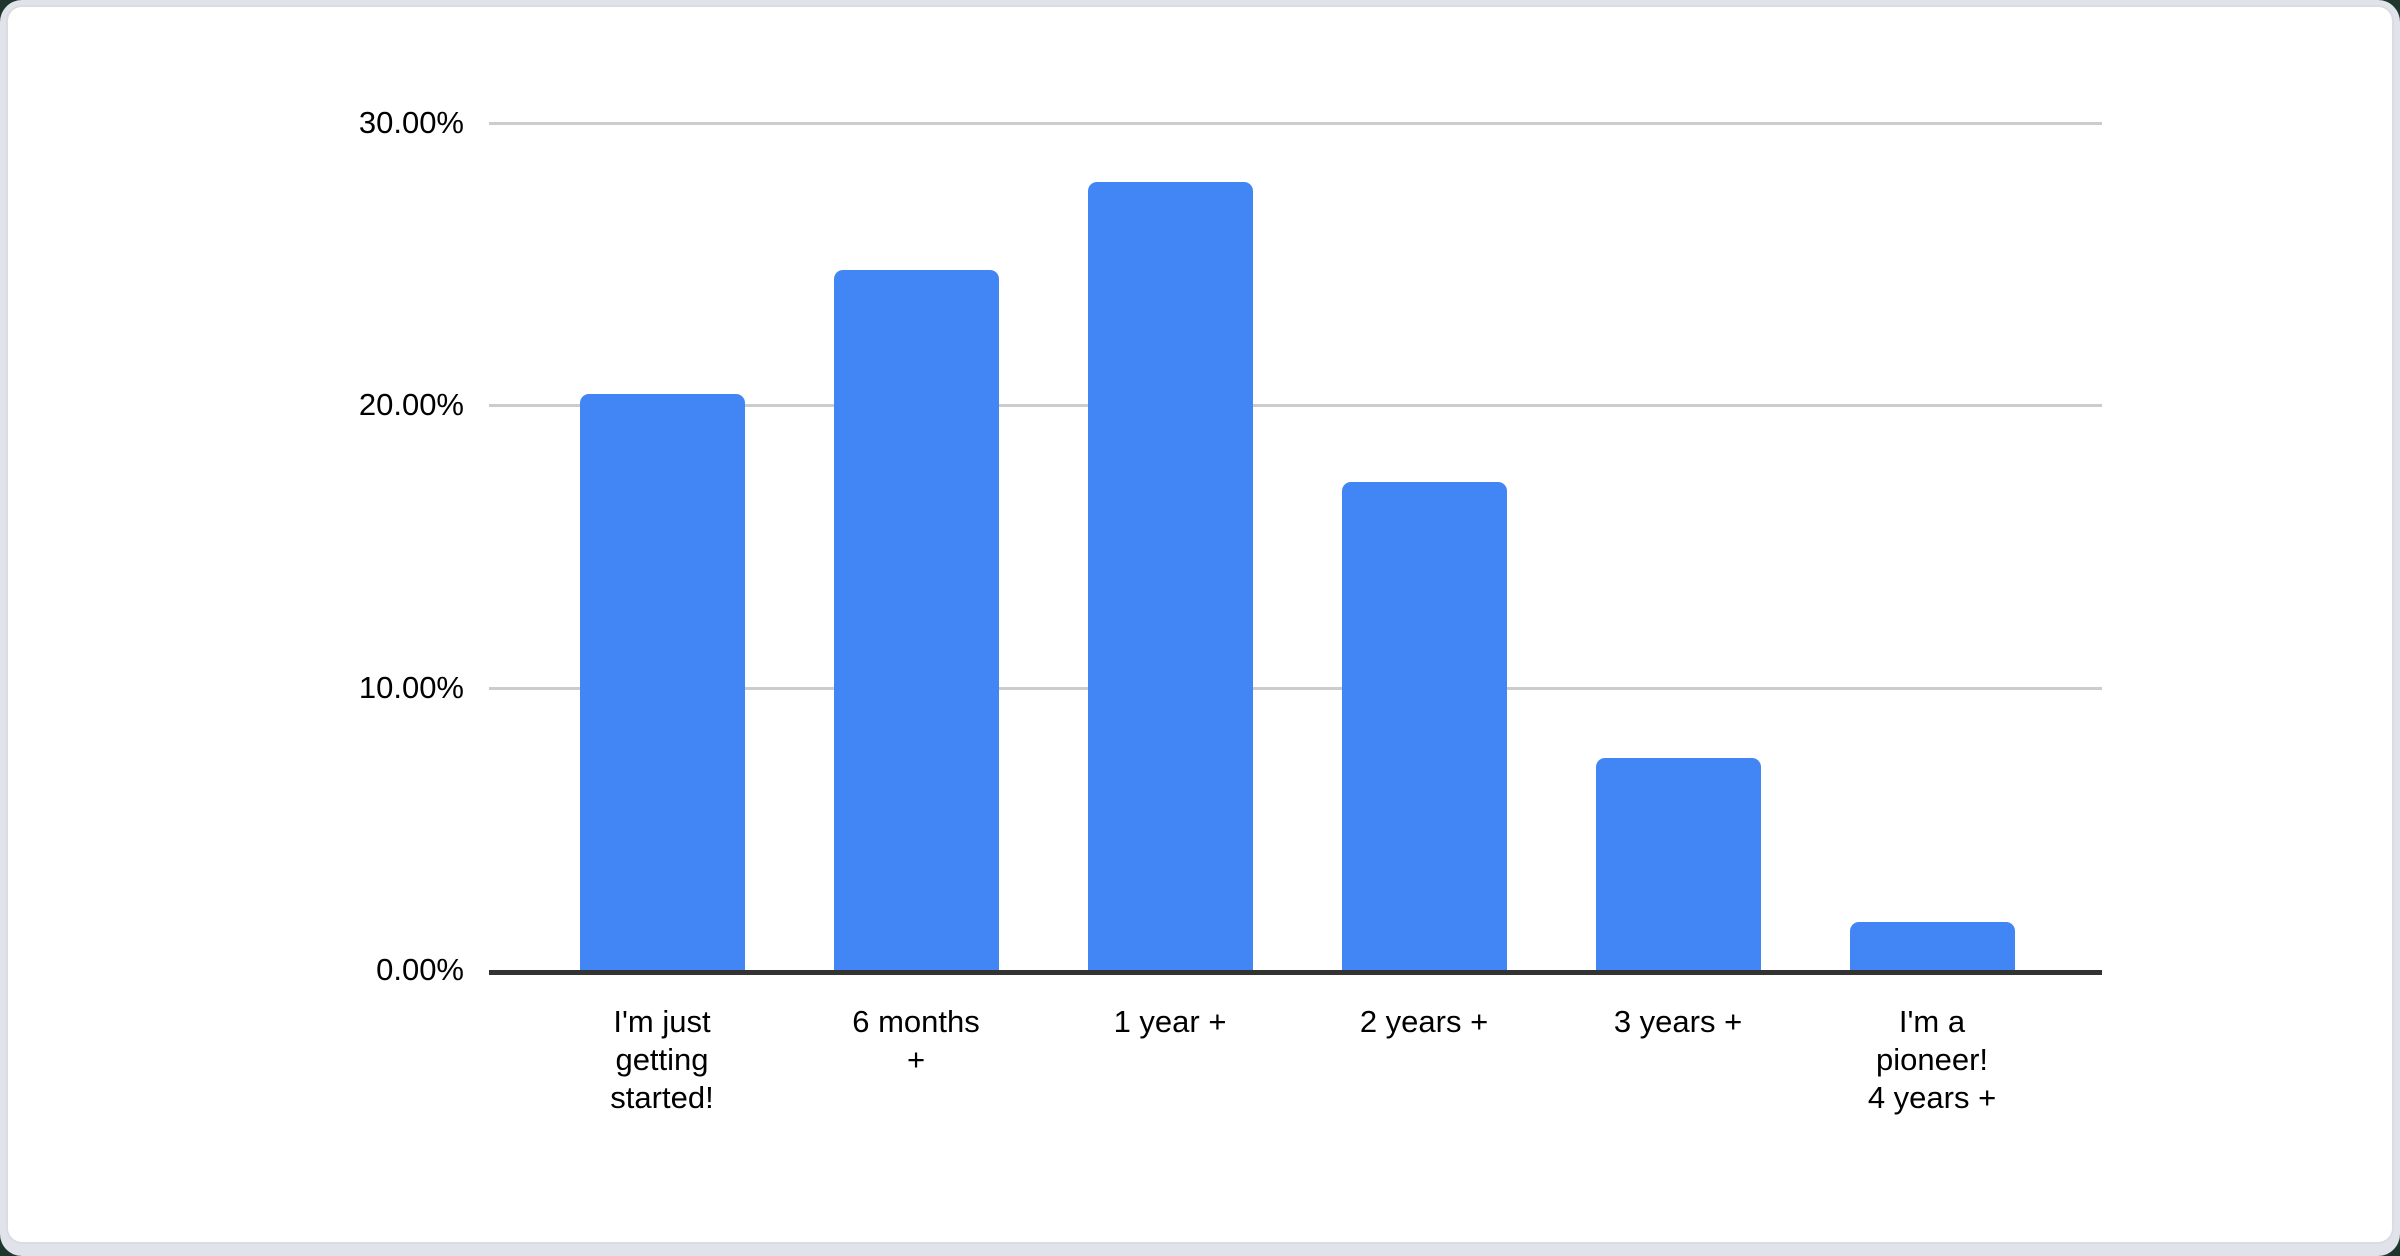 This screenshot has width=2400, height=1256. What do you see at coordinates (662, 1097) in the screenshot?
I see `x-axis-label-line: started!` at bounding box center [662, 1097].